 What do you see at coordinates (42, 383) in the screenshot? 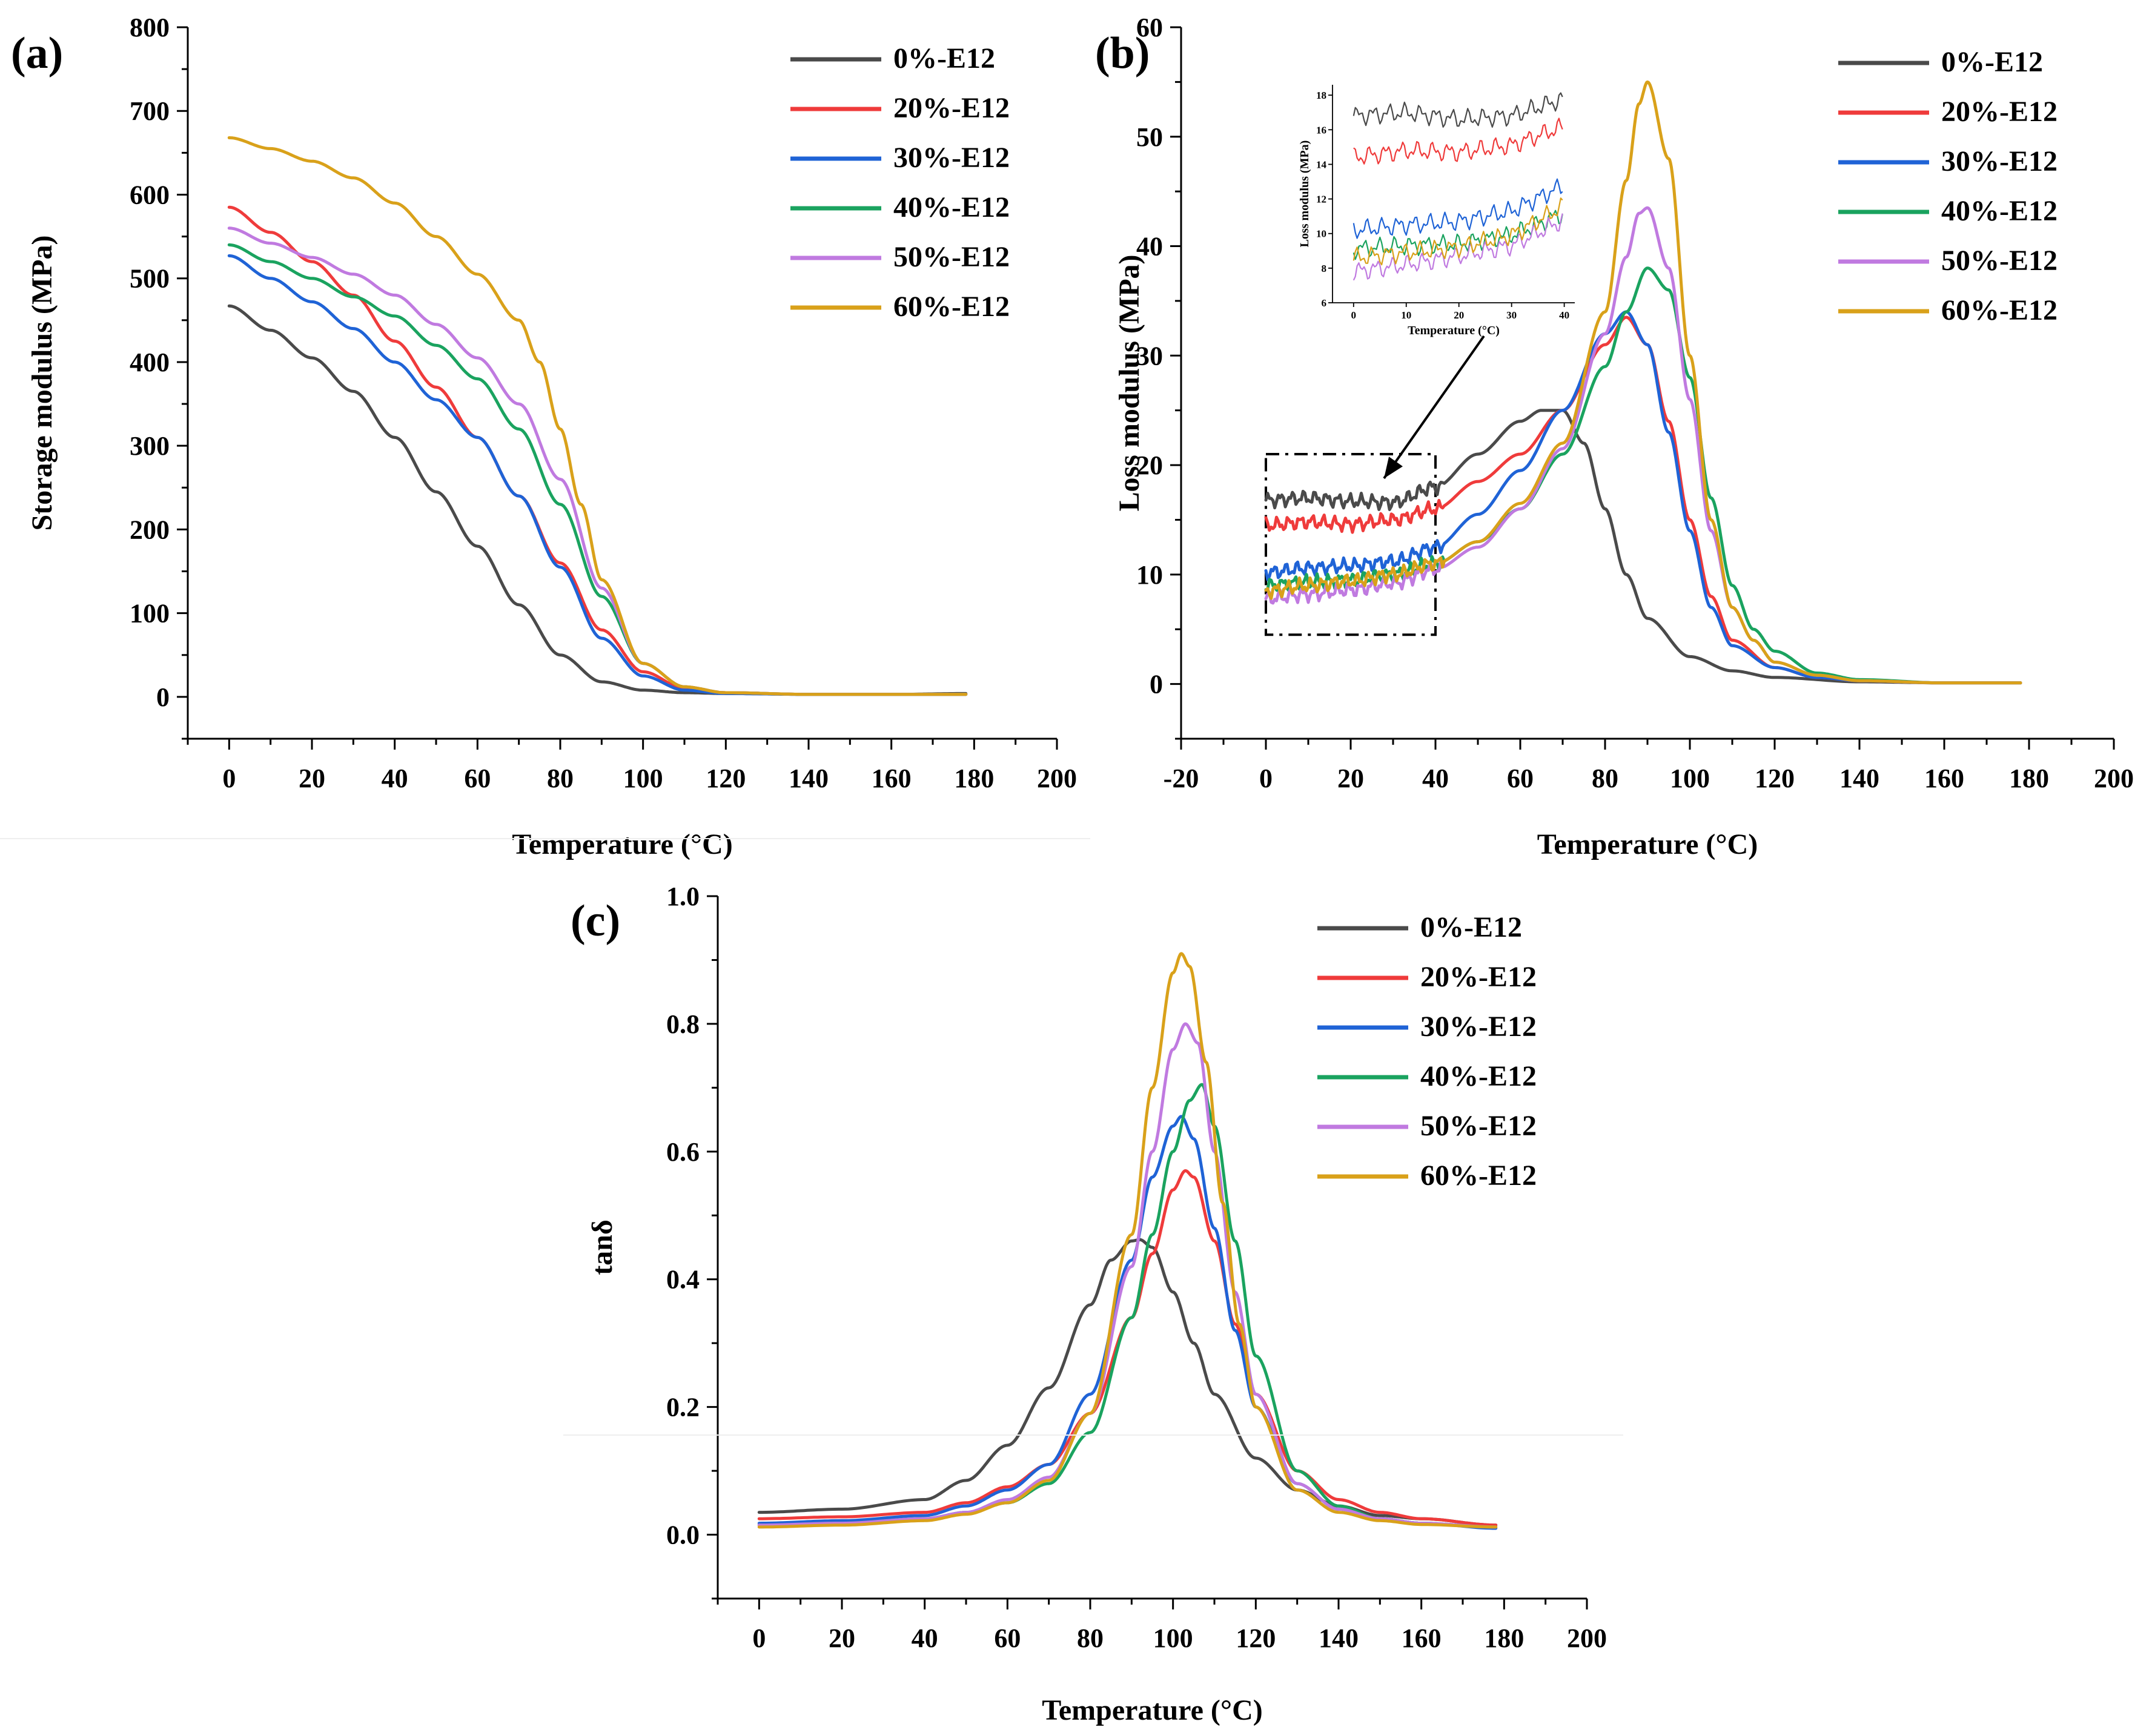
I see `y-axis-label: Storage modulus (MPa)` at bounding box center [42, 383].